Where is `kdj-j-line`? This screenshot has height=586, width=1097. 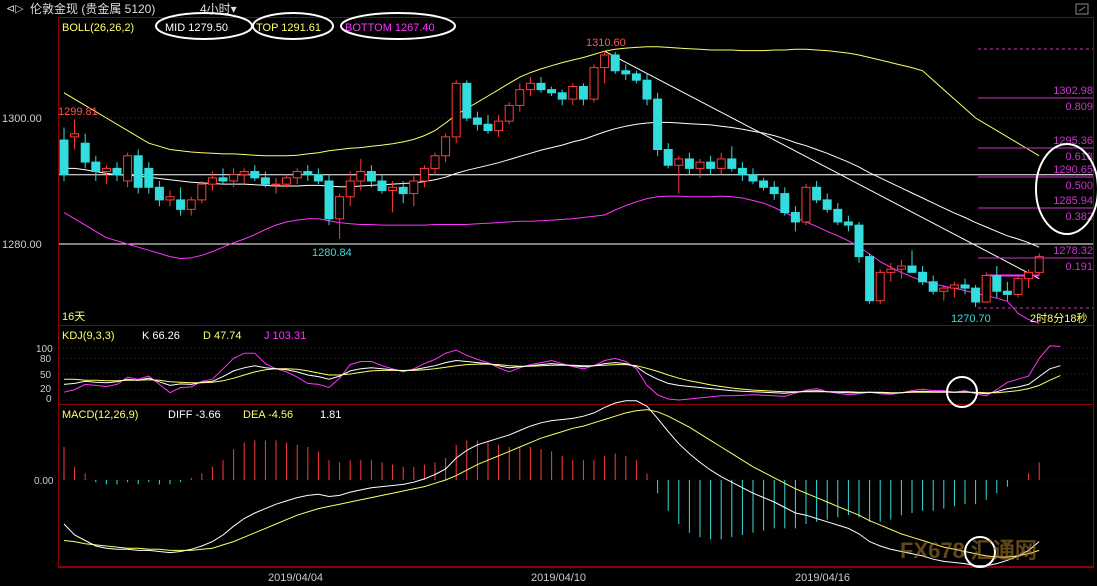 kdj-j-line is located at coordinates (562, 373).